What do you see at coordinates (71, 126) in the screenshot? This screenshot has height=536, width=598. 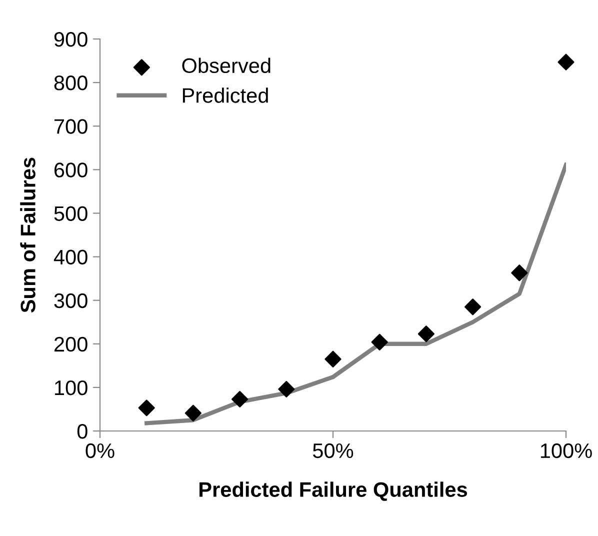 I see `y-tick-label: 700` at bounding box center [71, 126].